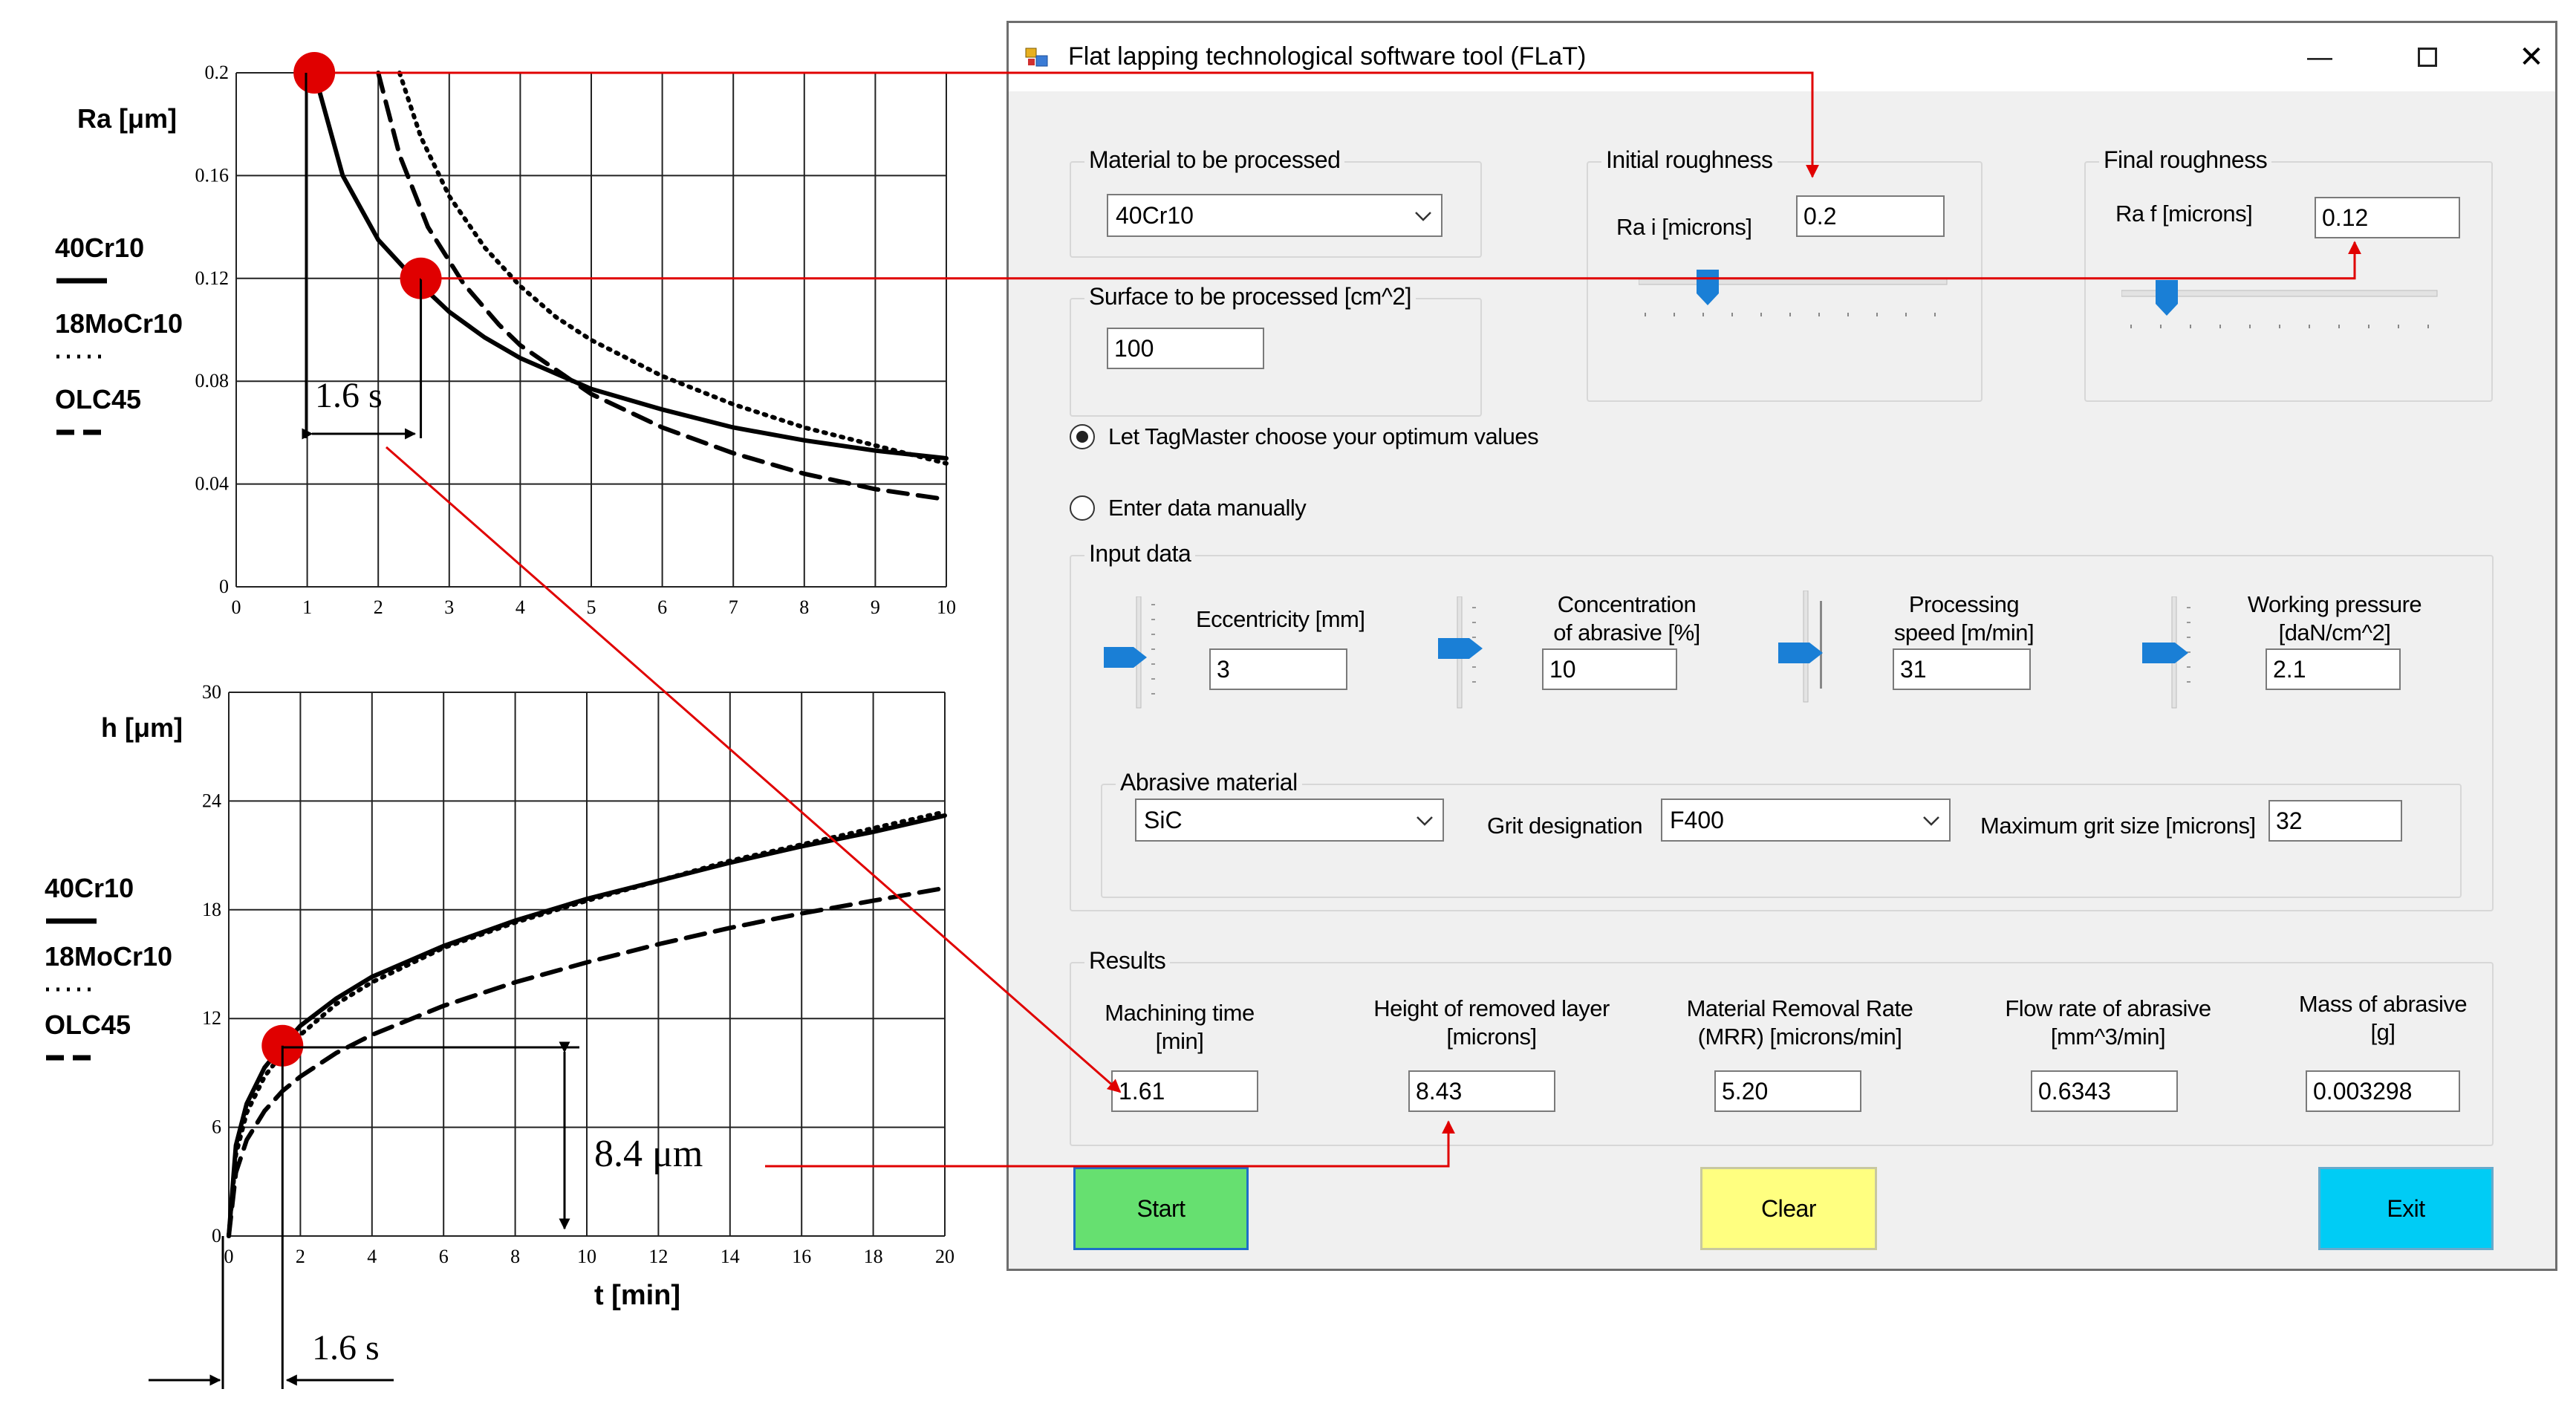 This screenshot has height=1418, width=2576. Describe the element at coordinates (212, 381) in the screenshot. I see `y-tick-label: 0.08` at that location.